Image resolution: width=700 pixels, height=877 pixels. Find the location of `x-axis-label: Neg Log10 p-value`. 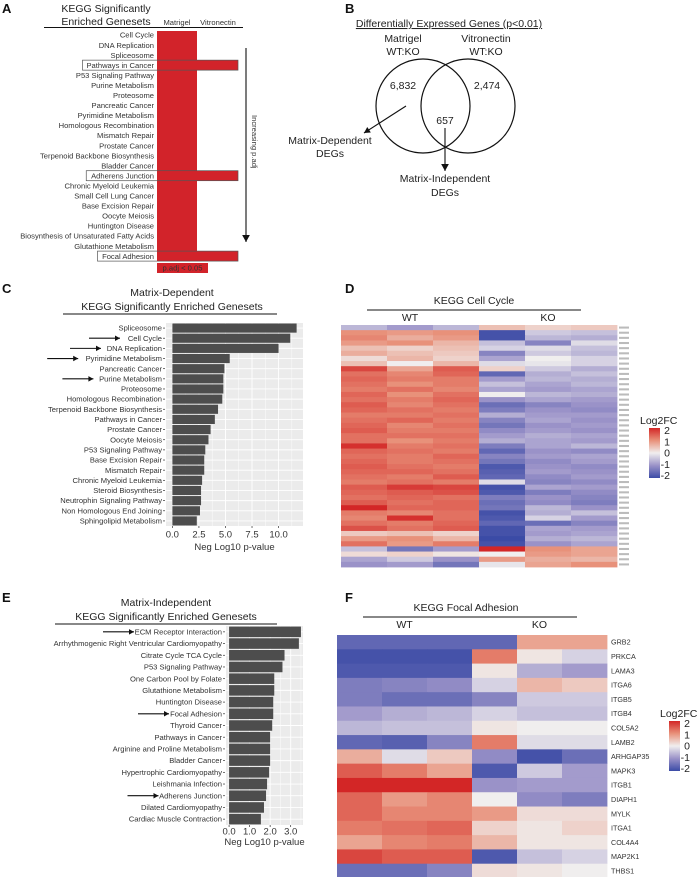

x-axis-label: Neg Log10 p-value is located at coordinates (264, 842).